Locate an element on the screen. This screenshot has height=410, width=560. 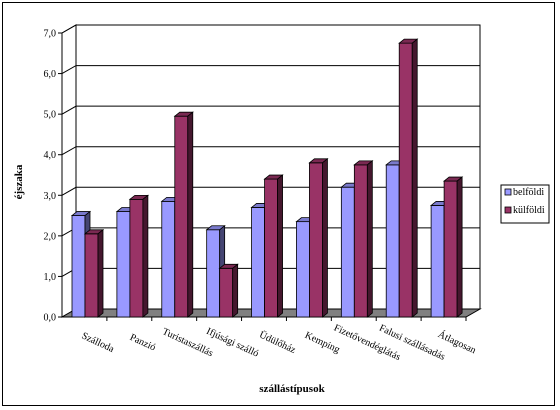
y-tick-label: 3,0 is located at coordinates (50, 196).